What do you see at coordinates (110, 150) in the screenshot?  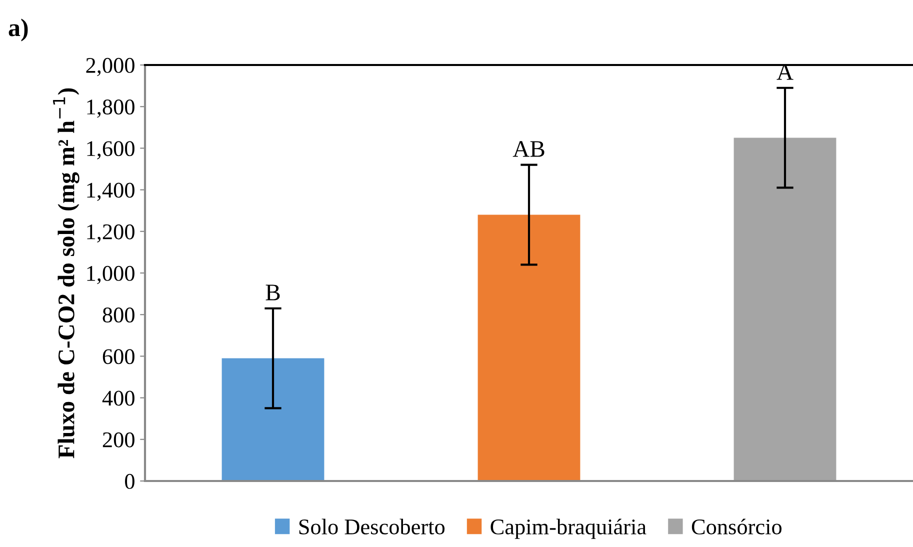 I see `y-tick-label: 1,600` at bounding box center [110, 150].